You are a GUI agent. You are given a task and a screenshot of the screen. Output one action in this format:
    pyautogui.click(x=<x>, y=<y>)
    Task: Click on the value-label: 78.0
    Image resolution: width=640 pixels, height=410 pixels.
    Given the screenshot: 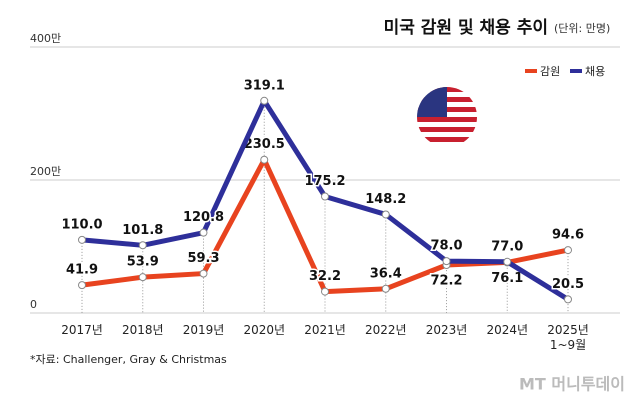 What is the action you would take?
    pyautogui.click(x=446, y=246)
    